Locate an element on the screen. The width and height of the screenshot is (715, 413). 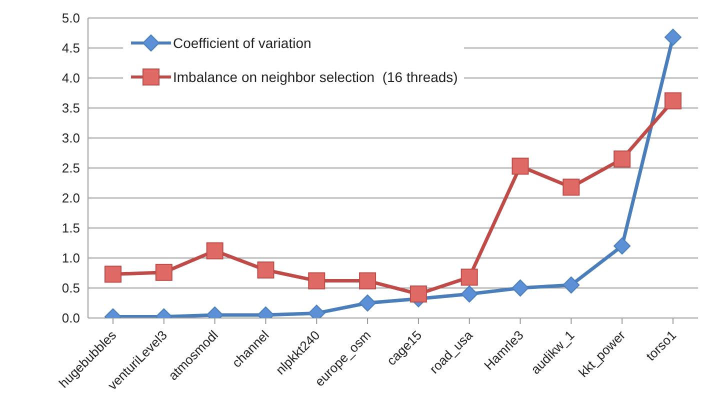
y-tick-label: 0.5 is located at coordinates (71, 288).